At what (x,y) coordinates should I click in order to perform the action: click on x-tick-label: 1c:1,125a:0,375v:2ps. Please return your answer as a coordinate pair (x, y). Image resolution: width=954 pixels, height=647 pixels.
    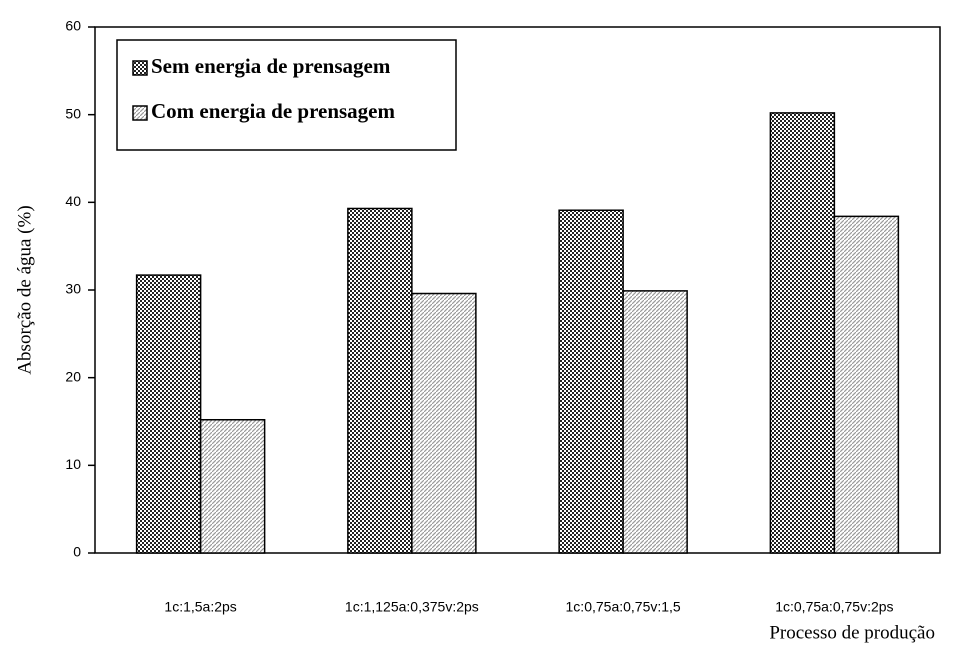
    Looking at the image, I should click on (412, 607).